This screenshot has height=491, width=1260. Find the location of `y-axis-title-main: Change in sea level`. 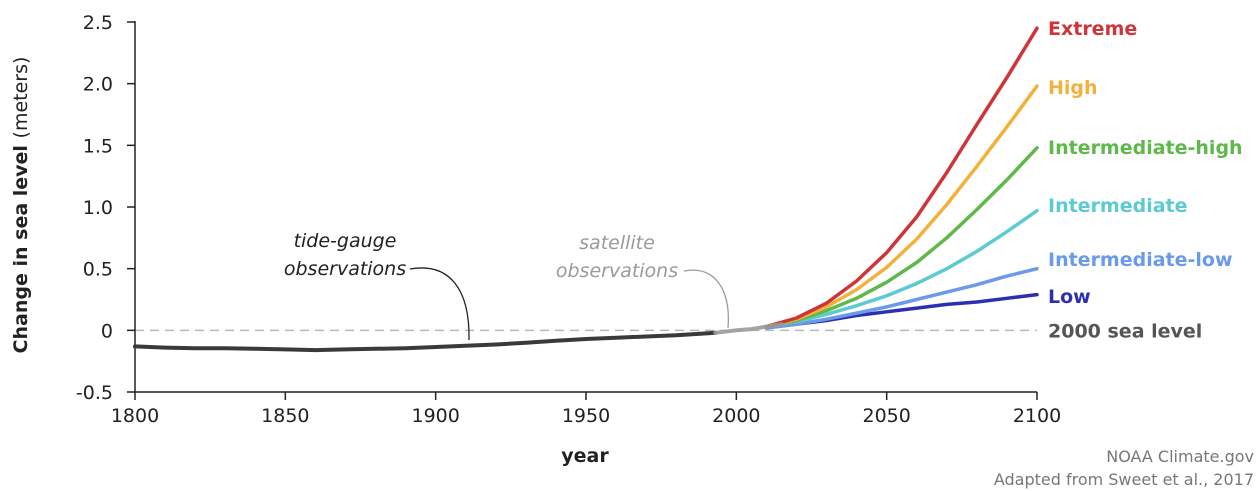

y-axis-title-main: Change in sea level is located at coordinates (21, 249).